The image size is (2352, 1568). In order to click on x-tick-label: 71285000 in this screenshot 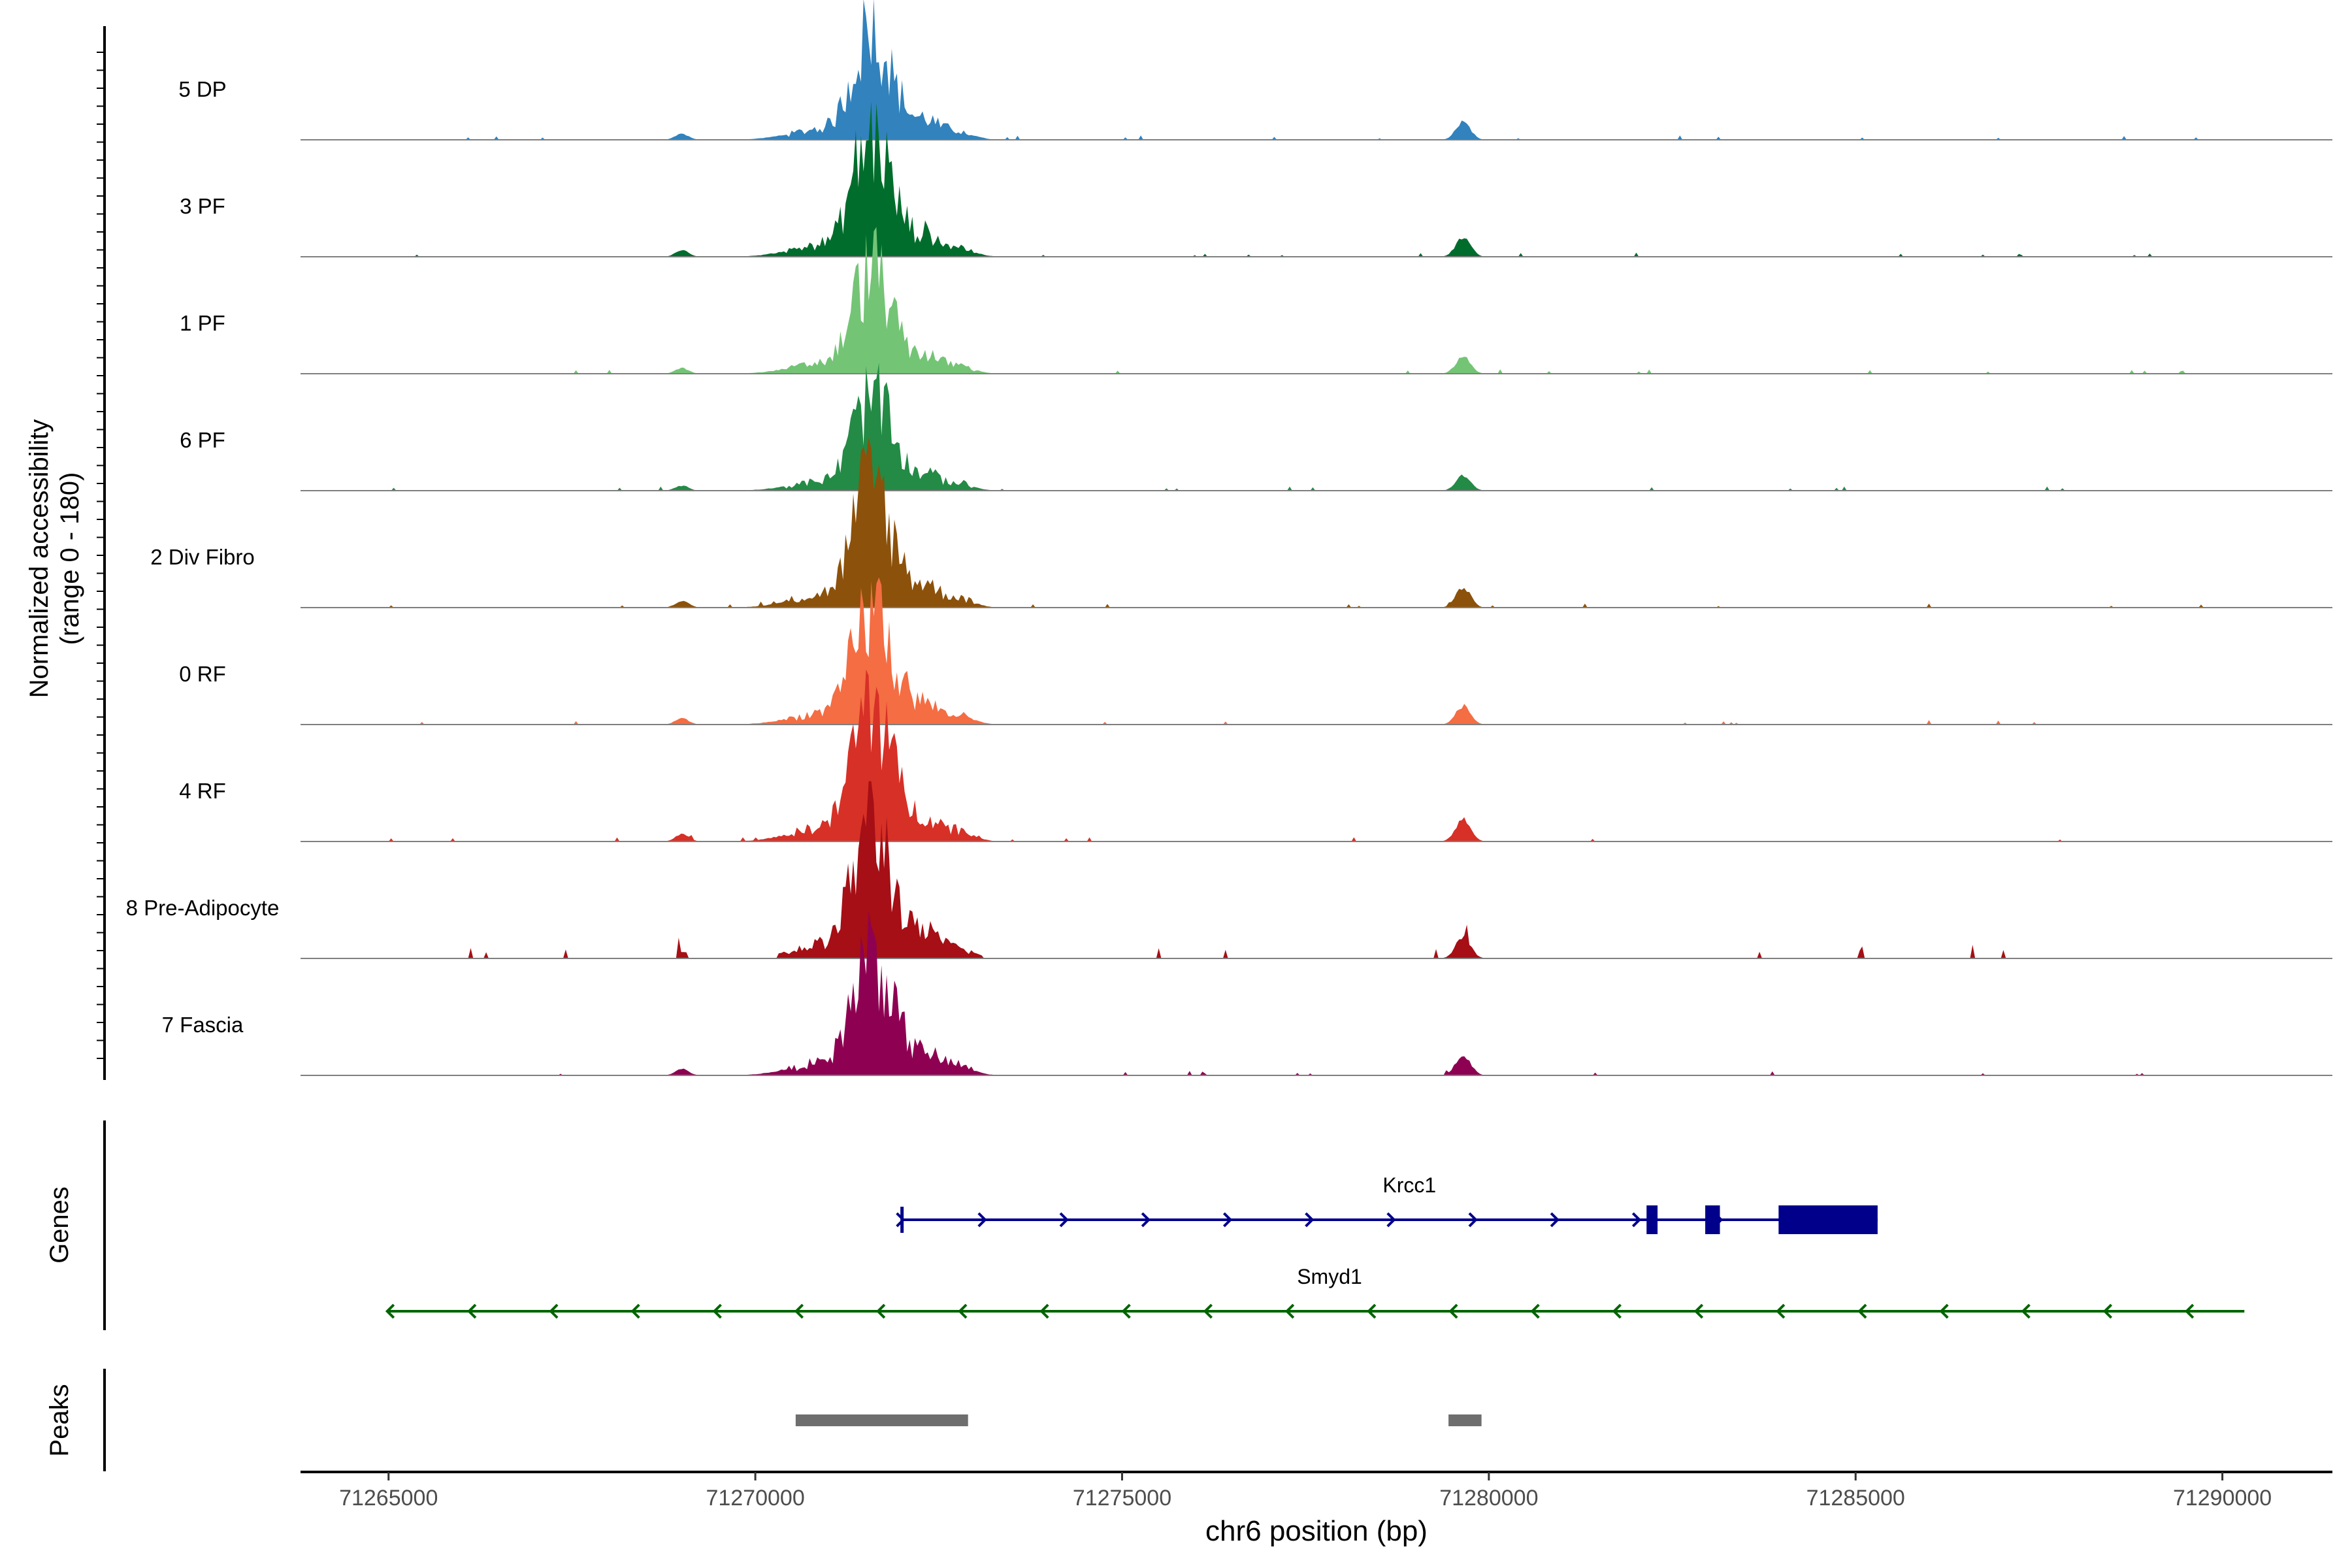, I will do `click(1855, 1498)`.